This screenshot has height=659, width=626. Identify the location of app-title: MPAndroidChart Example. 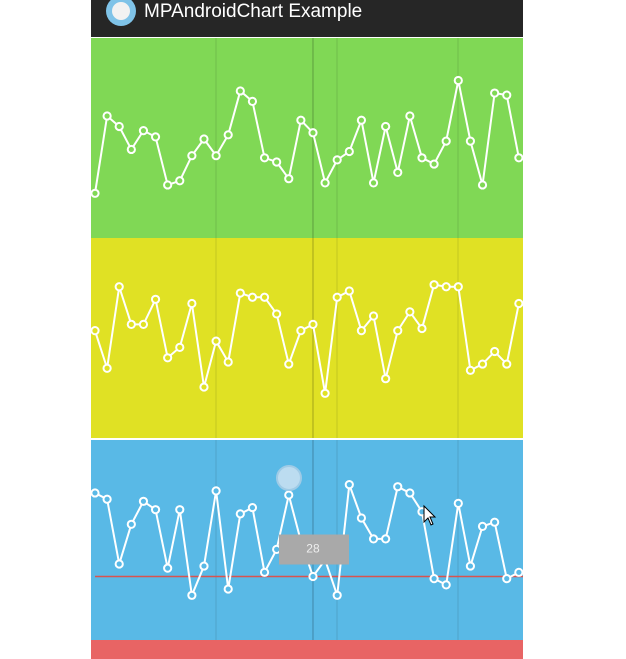
(253, 11).